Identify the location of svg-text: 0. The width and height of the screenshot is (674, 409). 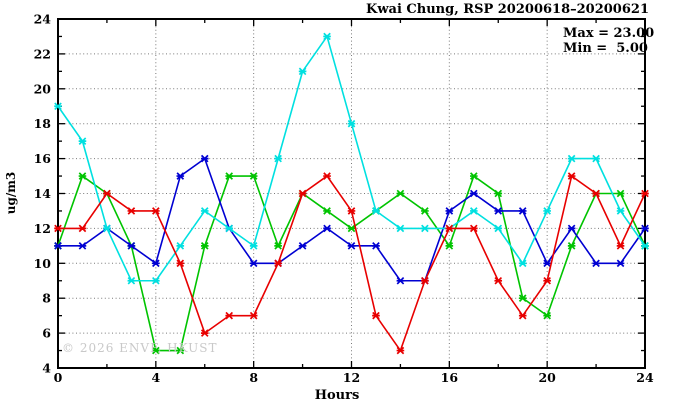
(58, 377).